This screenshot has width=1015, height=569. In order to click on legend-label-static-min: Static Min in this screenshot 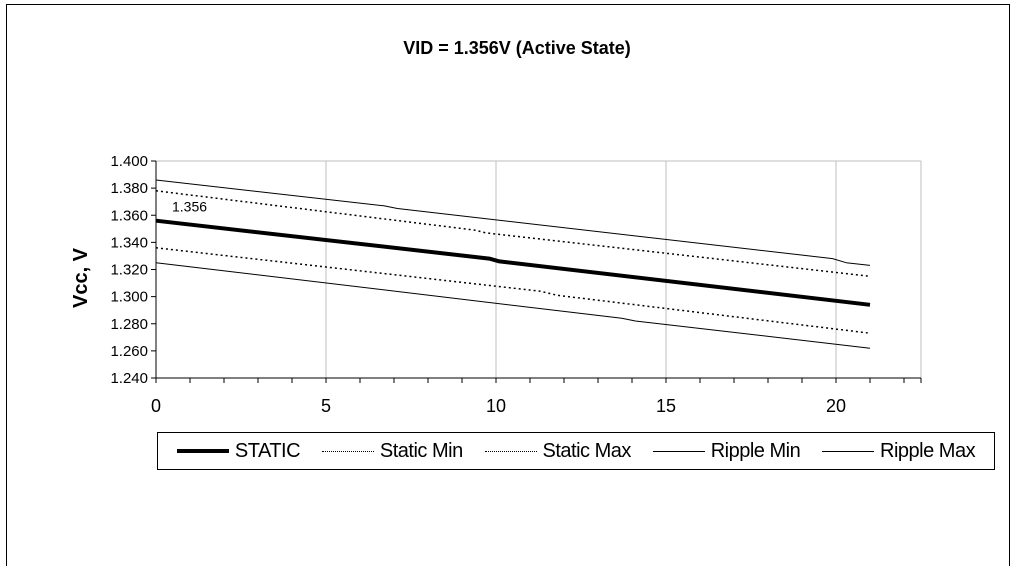, I will do `click(421, 450)`.